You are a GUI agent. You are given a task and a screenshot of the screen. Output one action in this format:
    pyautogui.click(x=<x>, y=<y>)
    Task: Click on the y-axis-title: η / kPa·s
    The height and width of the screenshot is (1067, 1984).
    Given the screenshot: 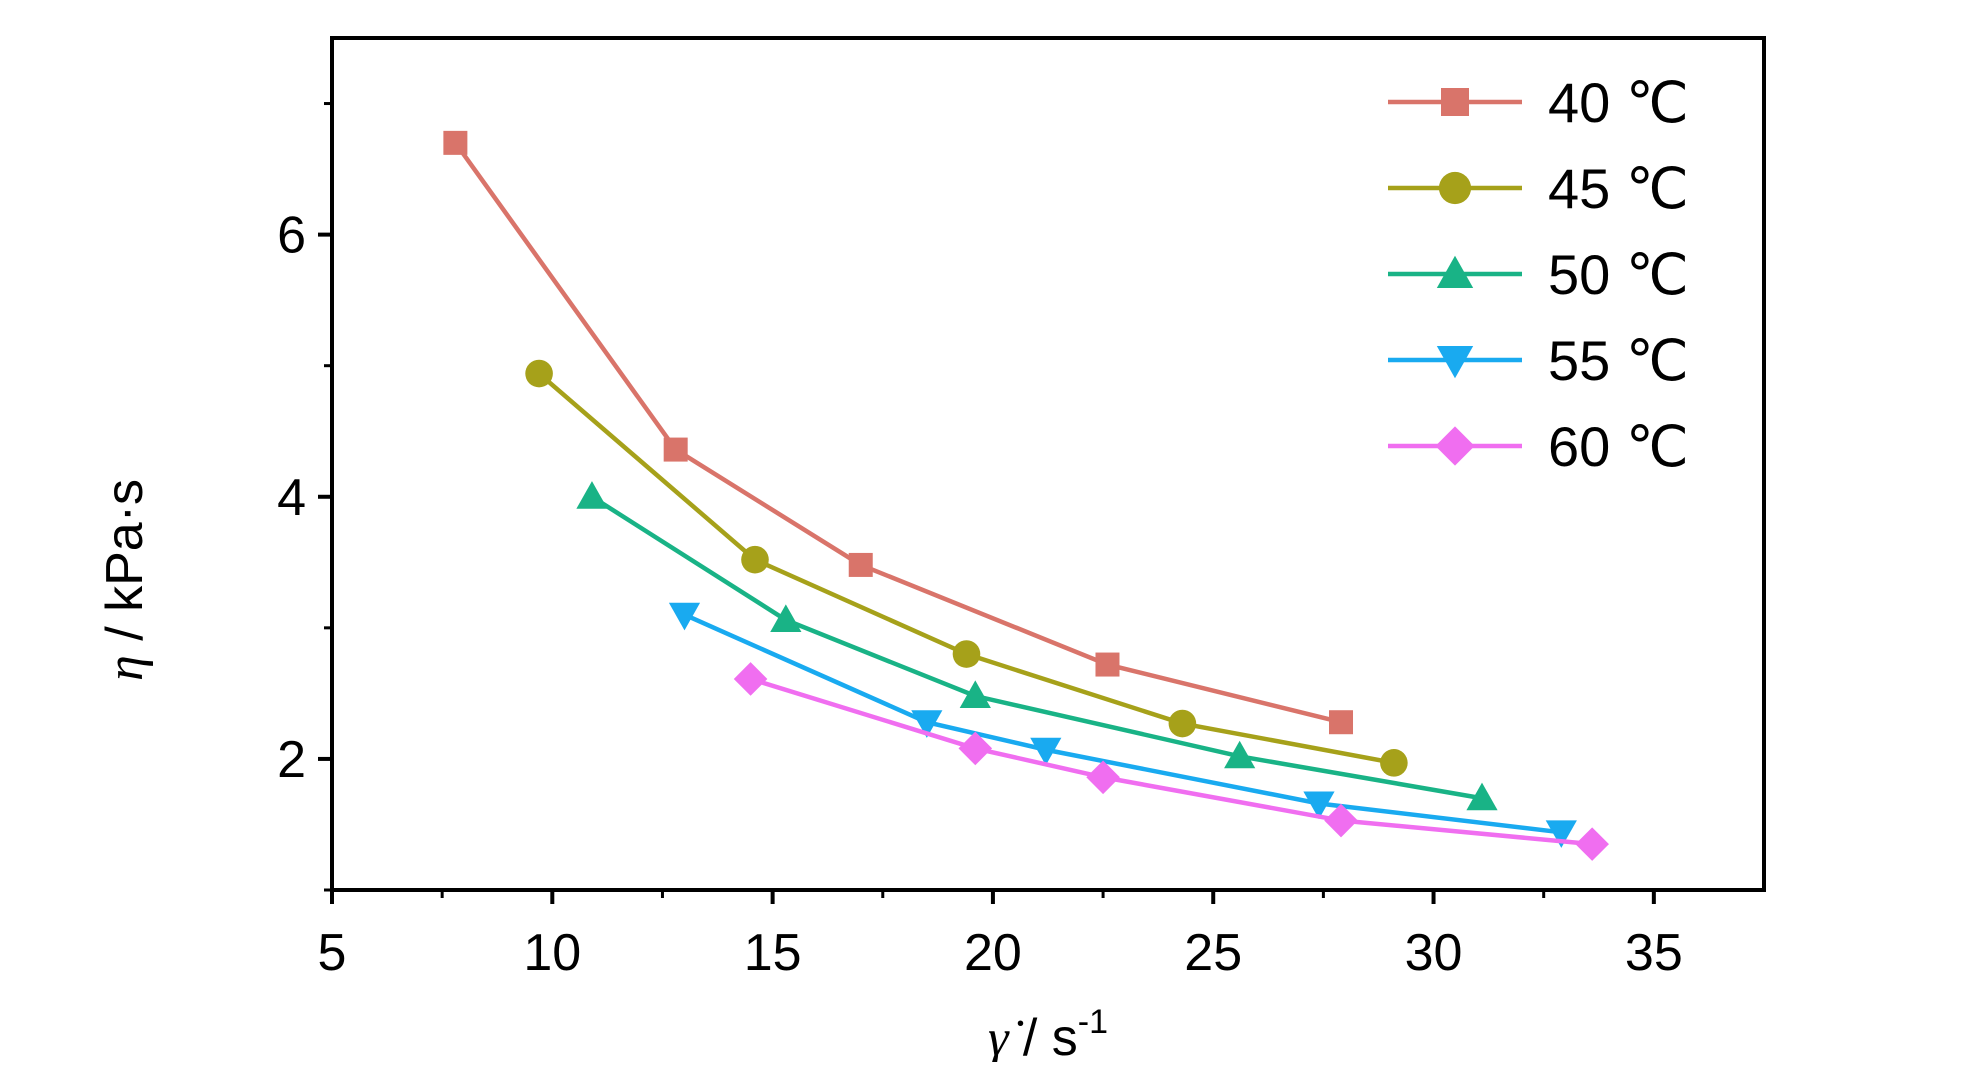 What is the action you would take?
    pyautogui.click(x=125, y=580)
    